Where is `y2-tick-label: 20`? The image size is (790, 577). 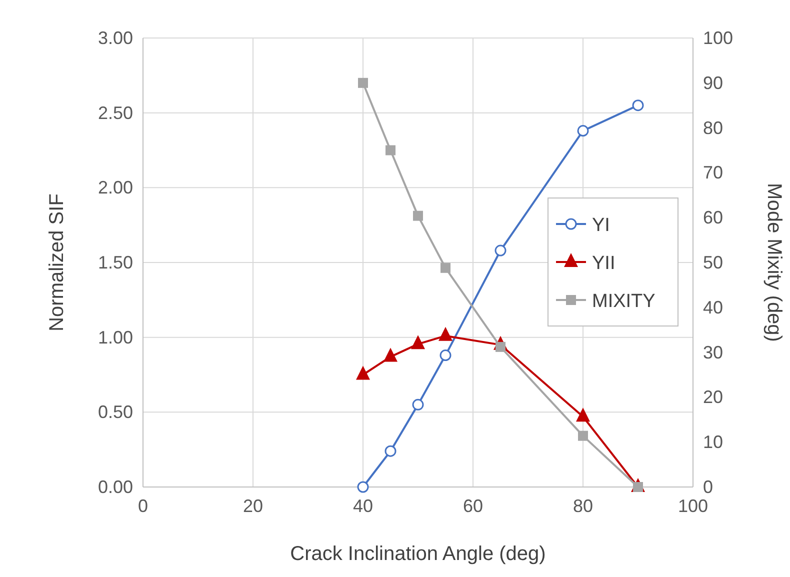 y2-tick-label: 20 is located at coordinates (713, 397).